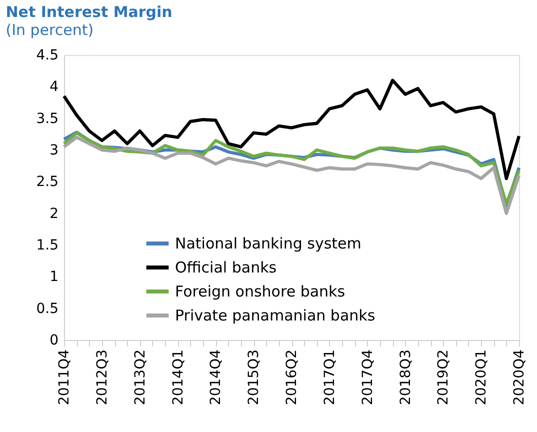  Describe the element at coordinates (330, 378) in the screenshot. I see `x-tick-label: 2017Q1` at that location.